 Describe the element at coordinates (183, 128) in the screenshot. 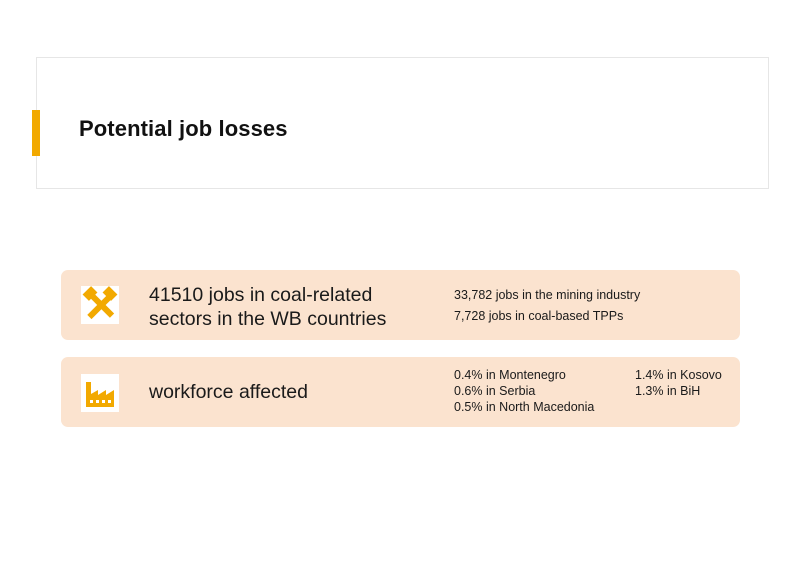

I see `page-title: Potential job losses` at that location.